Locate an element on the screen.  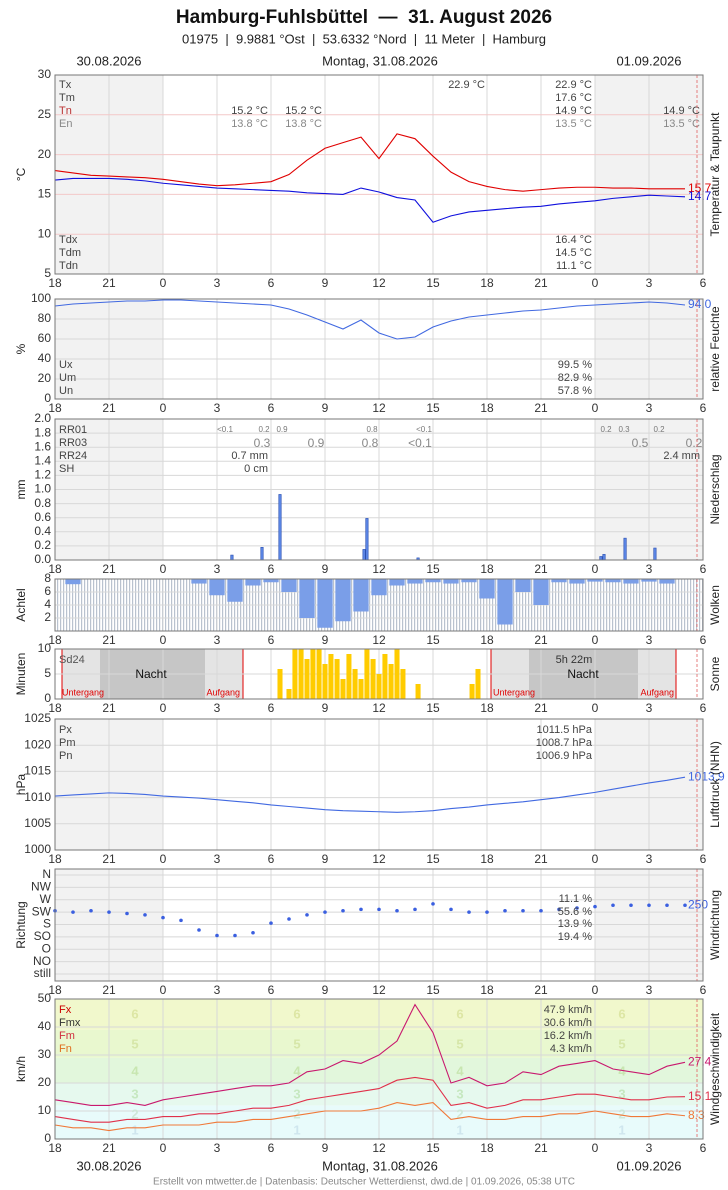
annotation: Nacht is located at coordinates (151, 674).